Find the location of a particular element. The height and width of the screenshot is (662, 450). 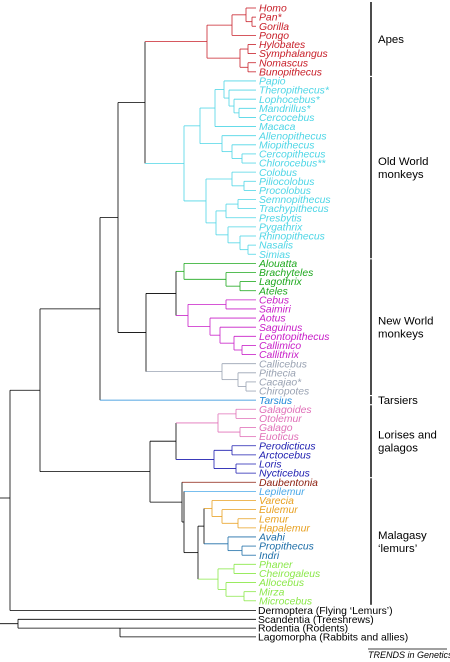

group-label: Old World is located at coordinates (403, 162).